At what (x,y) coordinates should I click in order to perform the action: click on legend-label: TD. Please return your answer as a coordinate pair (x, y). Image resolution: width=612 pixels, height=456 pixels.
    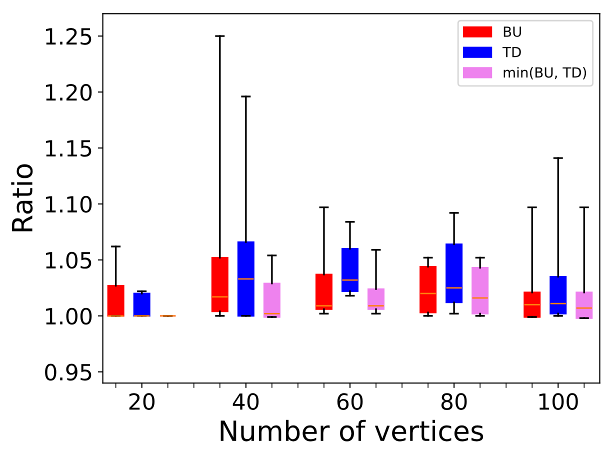
    Looking at the image, I should click on (511, 52).